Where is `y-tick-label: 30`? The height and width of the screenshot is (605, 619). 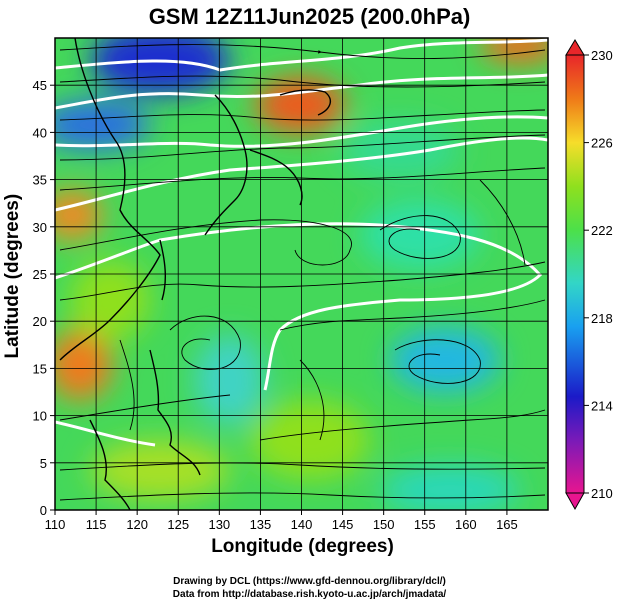
y-tick-label: 30 is located at coordinates (40, 227).